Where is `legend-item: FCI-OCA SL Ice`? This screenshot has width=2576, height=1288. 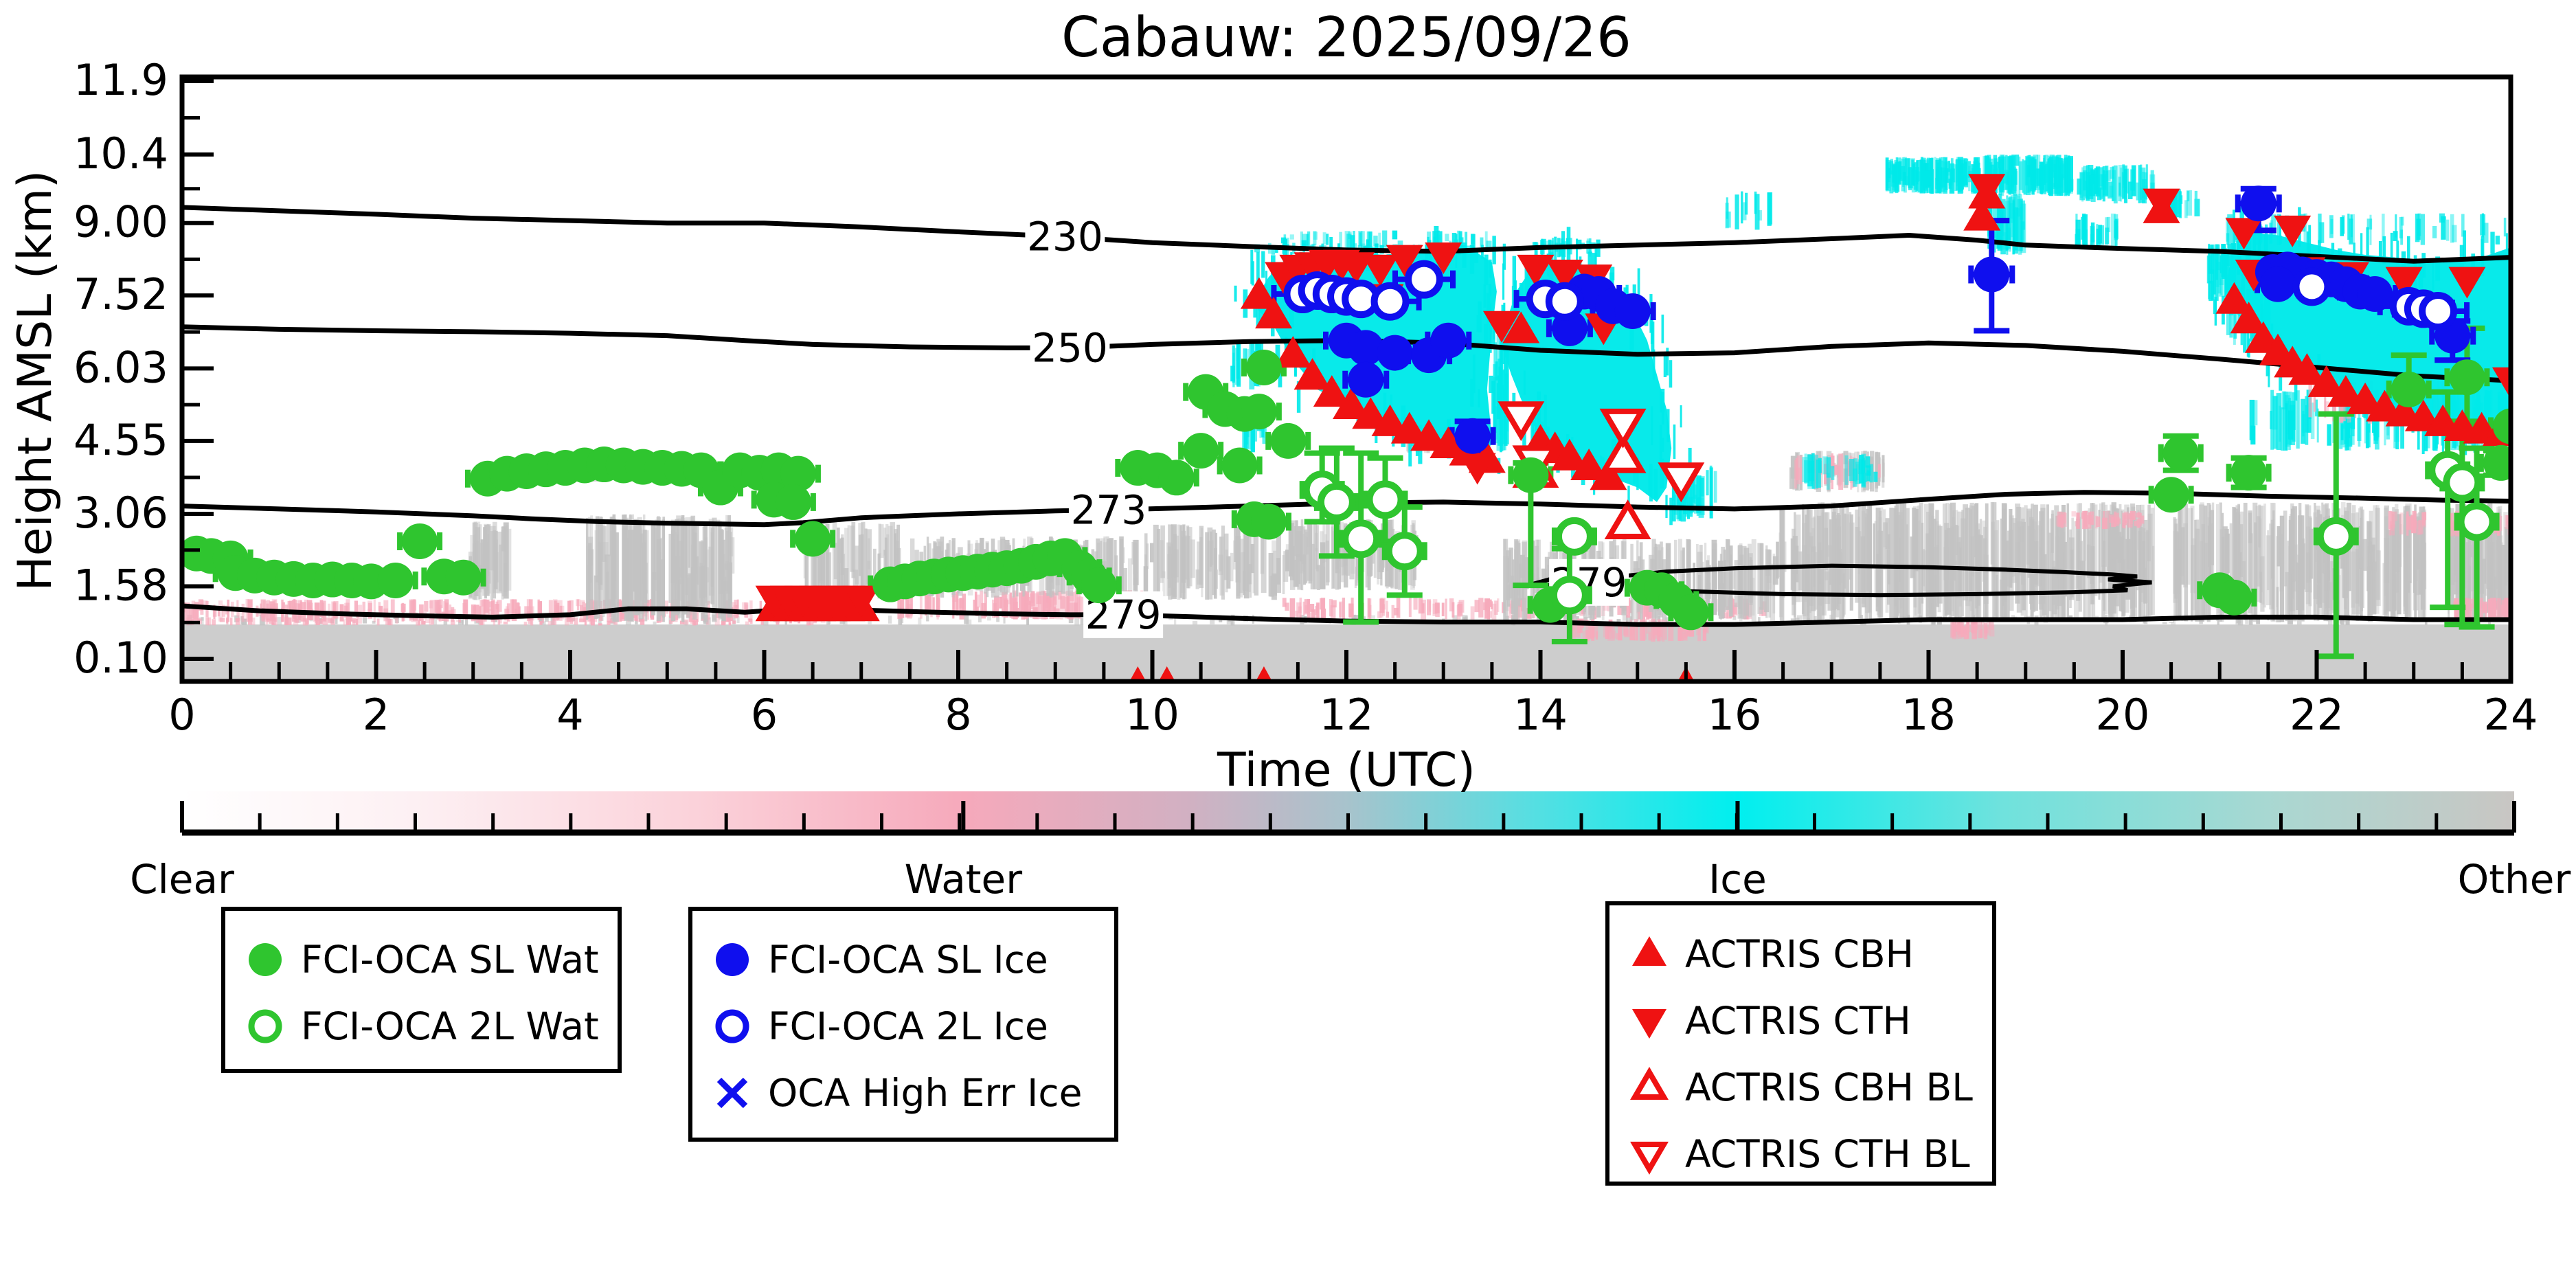 legend-item: FCI-OCA SL Ice is located at coordinates (908, 959).